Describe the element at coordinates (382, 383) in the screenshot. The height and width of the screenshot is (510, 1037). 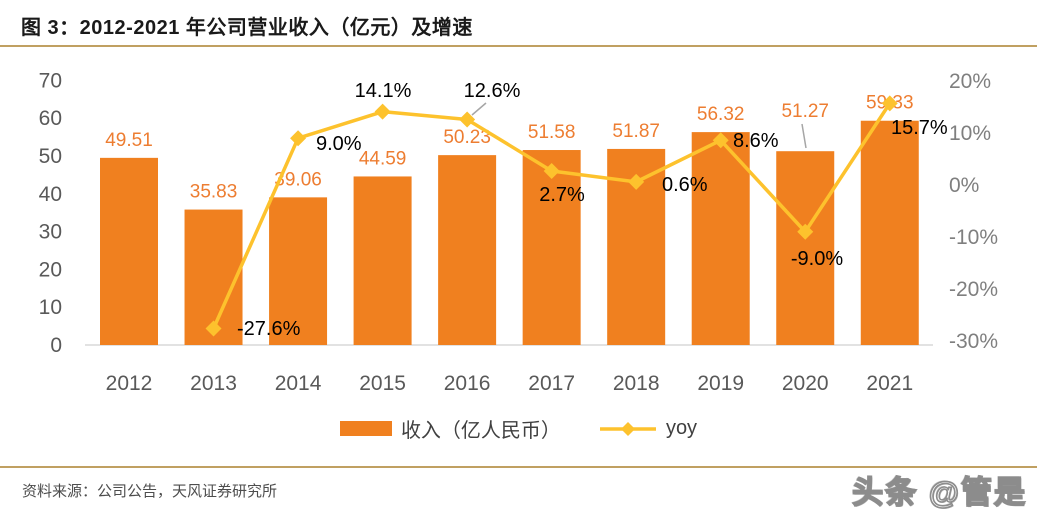
I see `x-axis-label: 2015` at that location.